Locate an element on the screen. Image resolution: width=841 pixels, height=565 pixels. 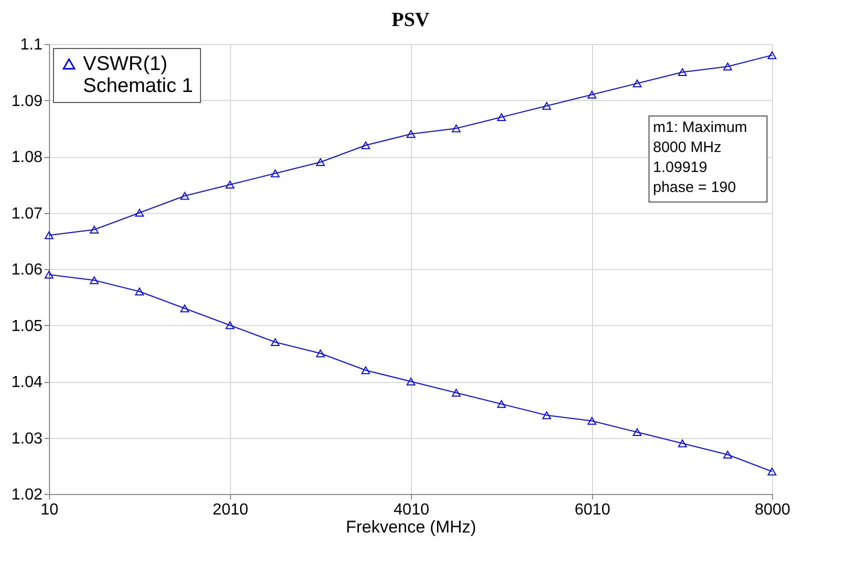
y-tick-label: 1.06 is located at coordinates (27, 270).